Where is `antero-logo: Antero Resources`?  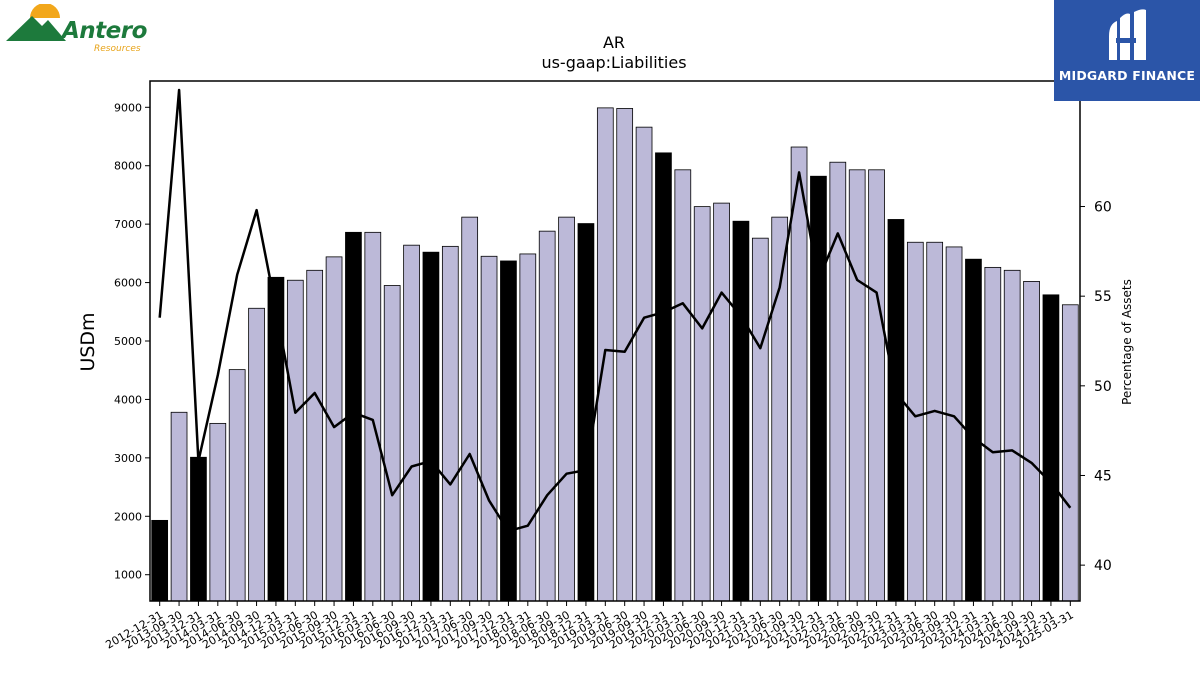
antero-logo: Antero Resources is located at coordinates (79, 30).